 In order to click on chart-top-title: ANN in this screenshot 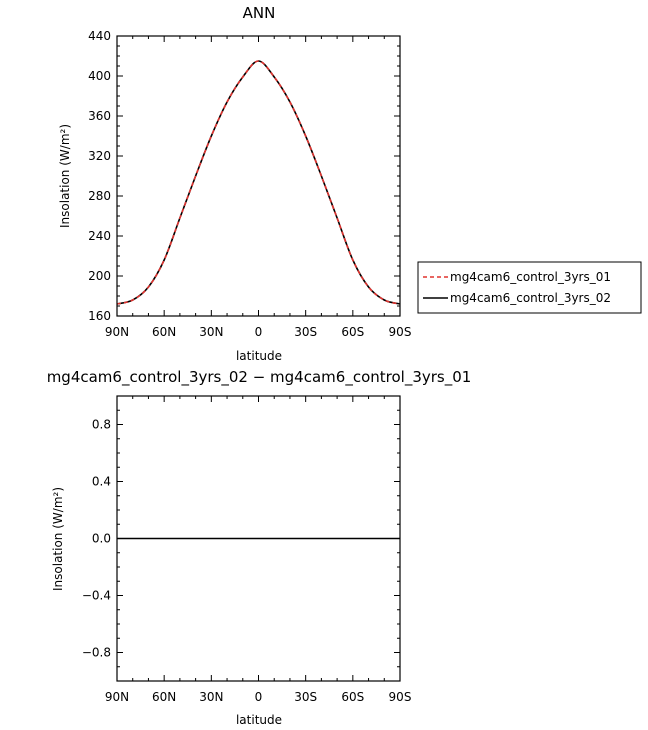, I will do `click(259, 13)`.